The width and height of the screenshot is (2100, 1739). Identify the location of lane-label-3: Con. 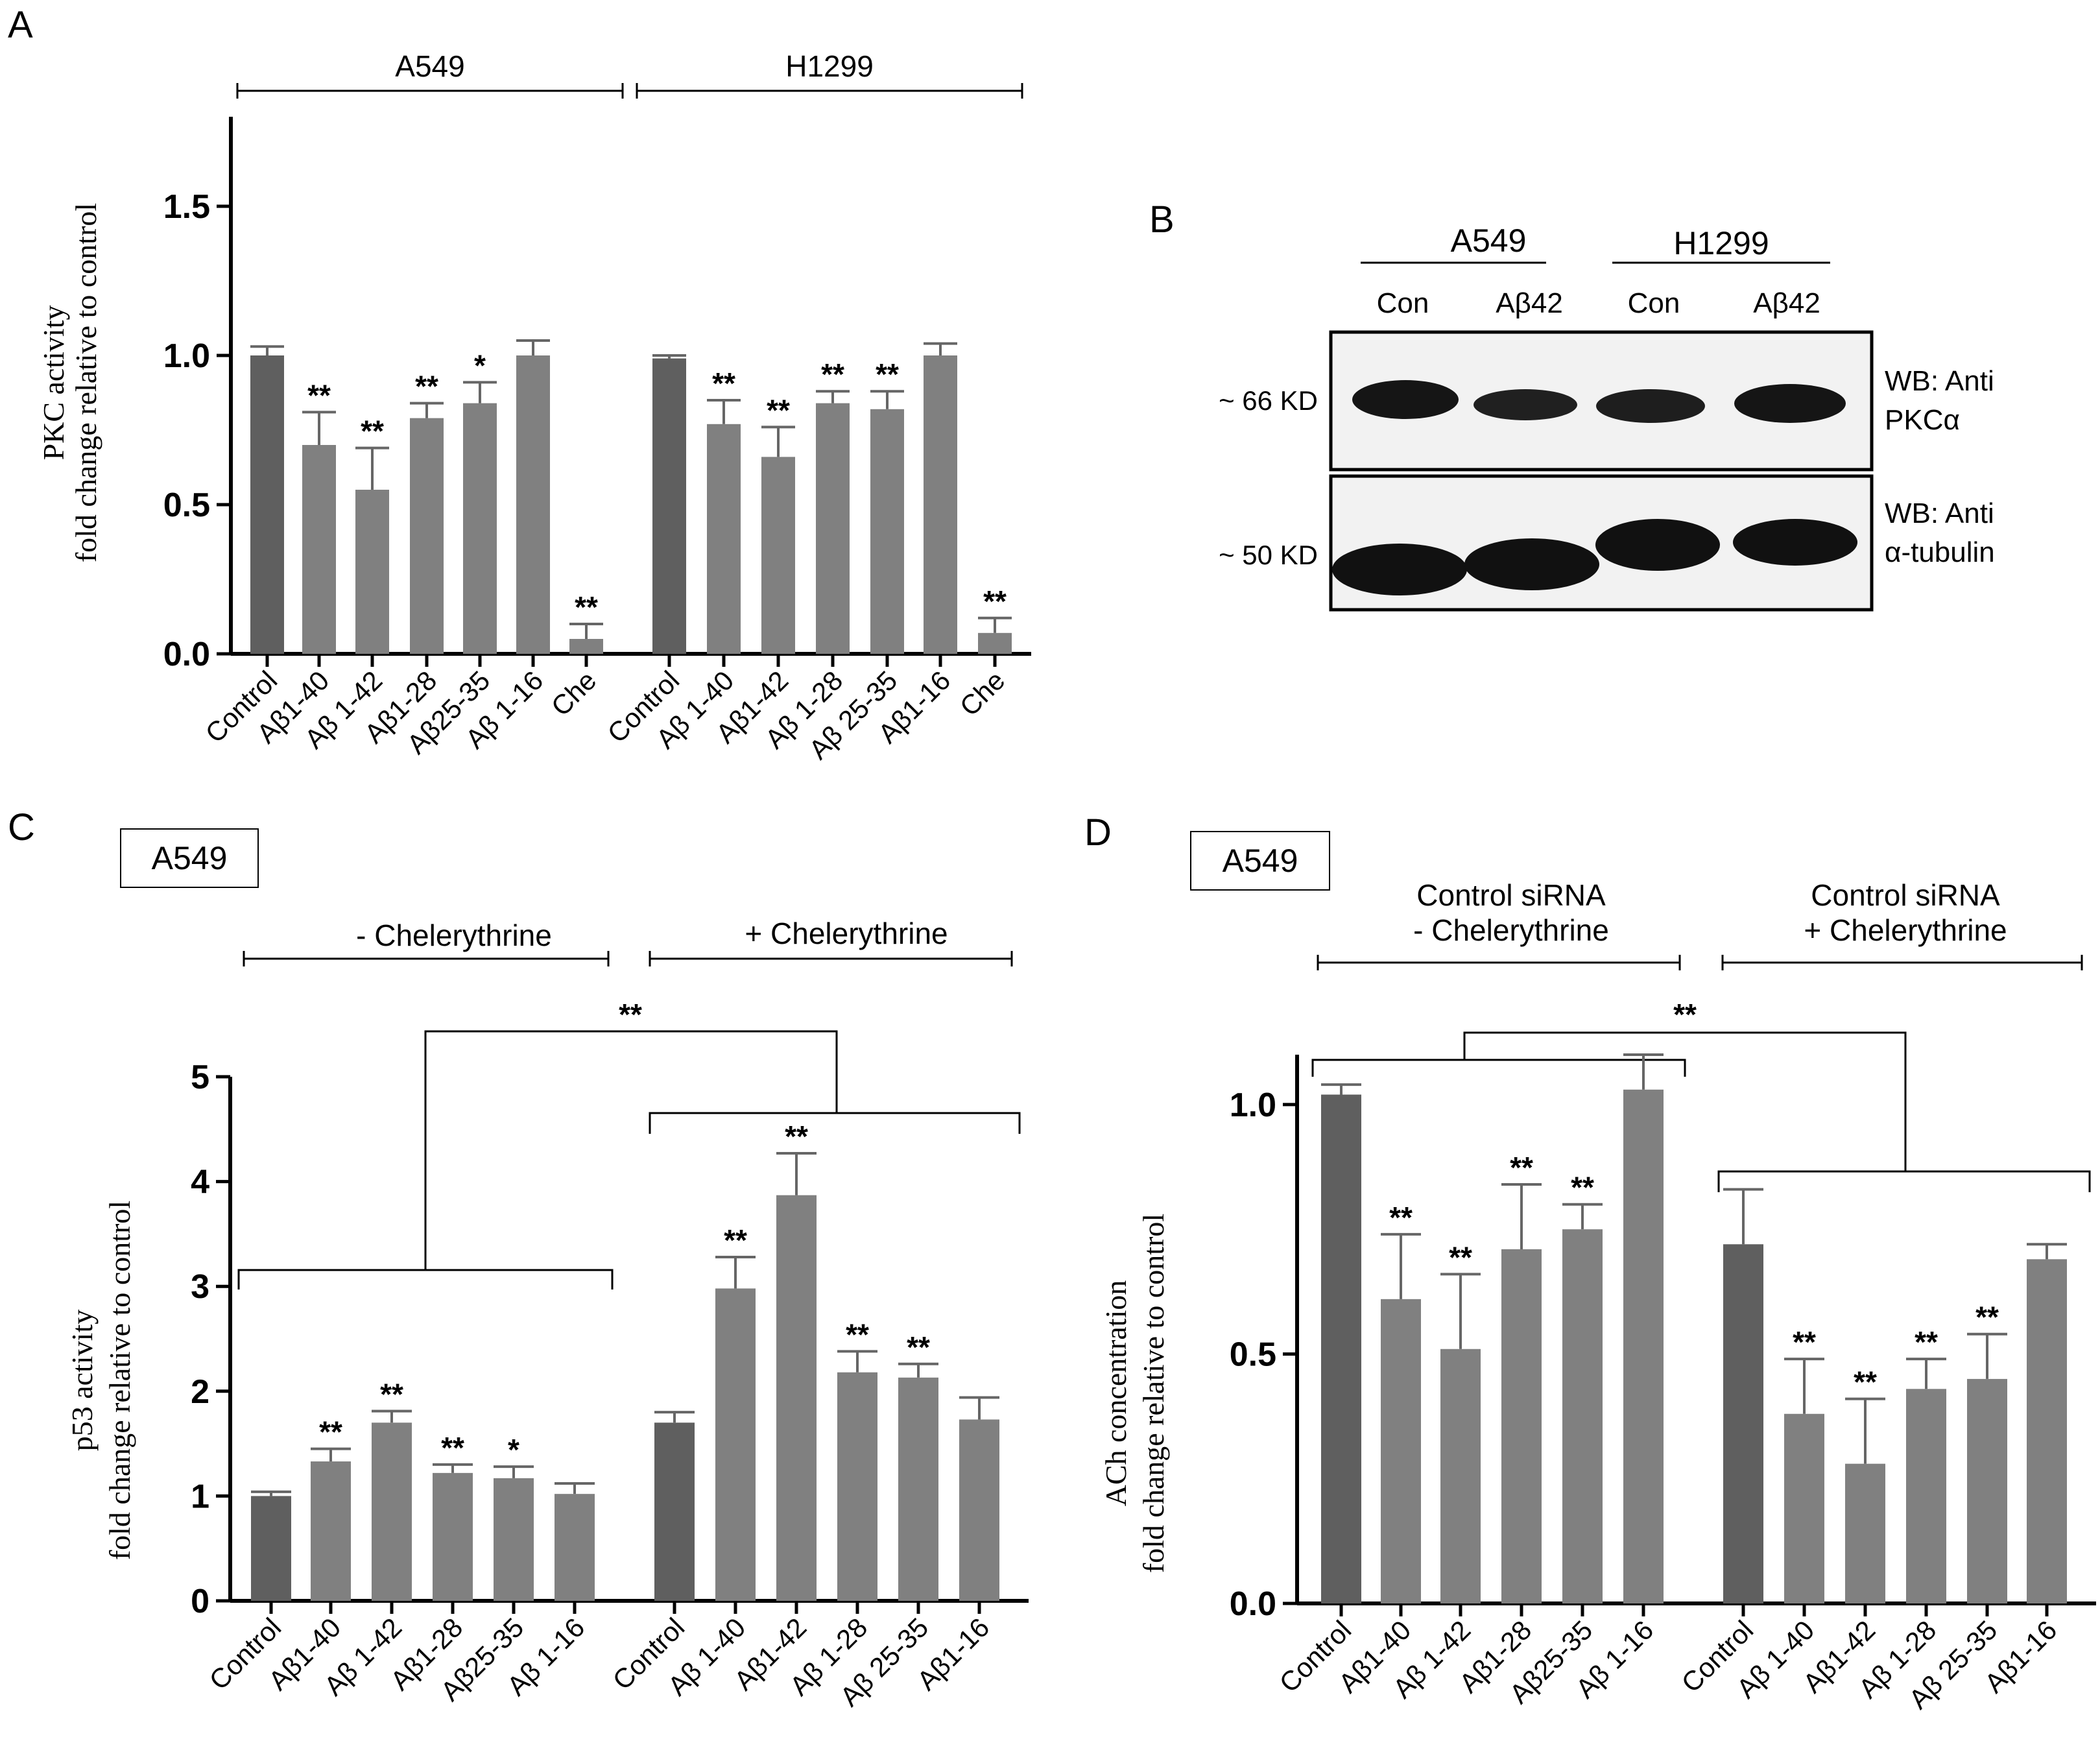
(1654, 303).